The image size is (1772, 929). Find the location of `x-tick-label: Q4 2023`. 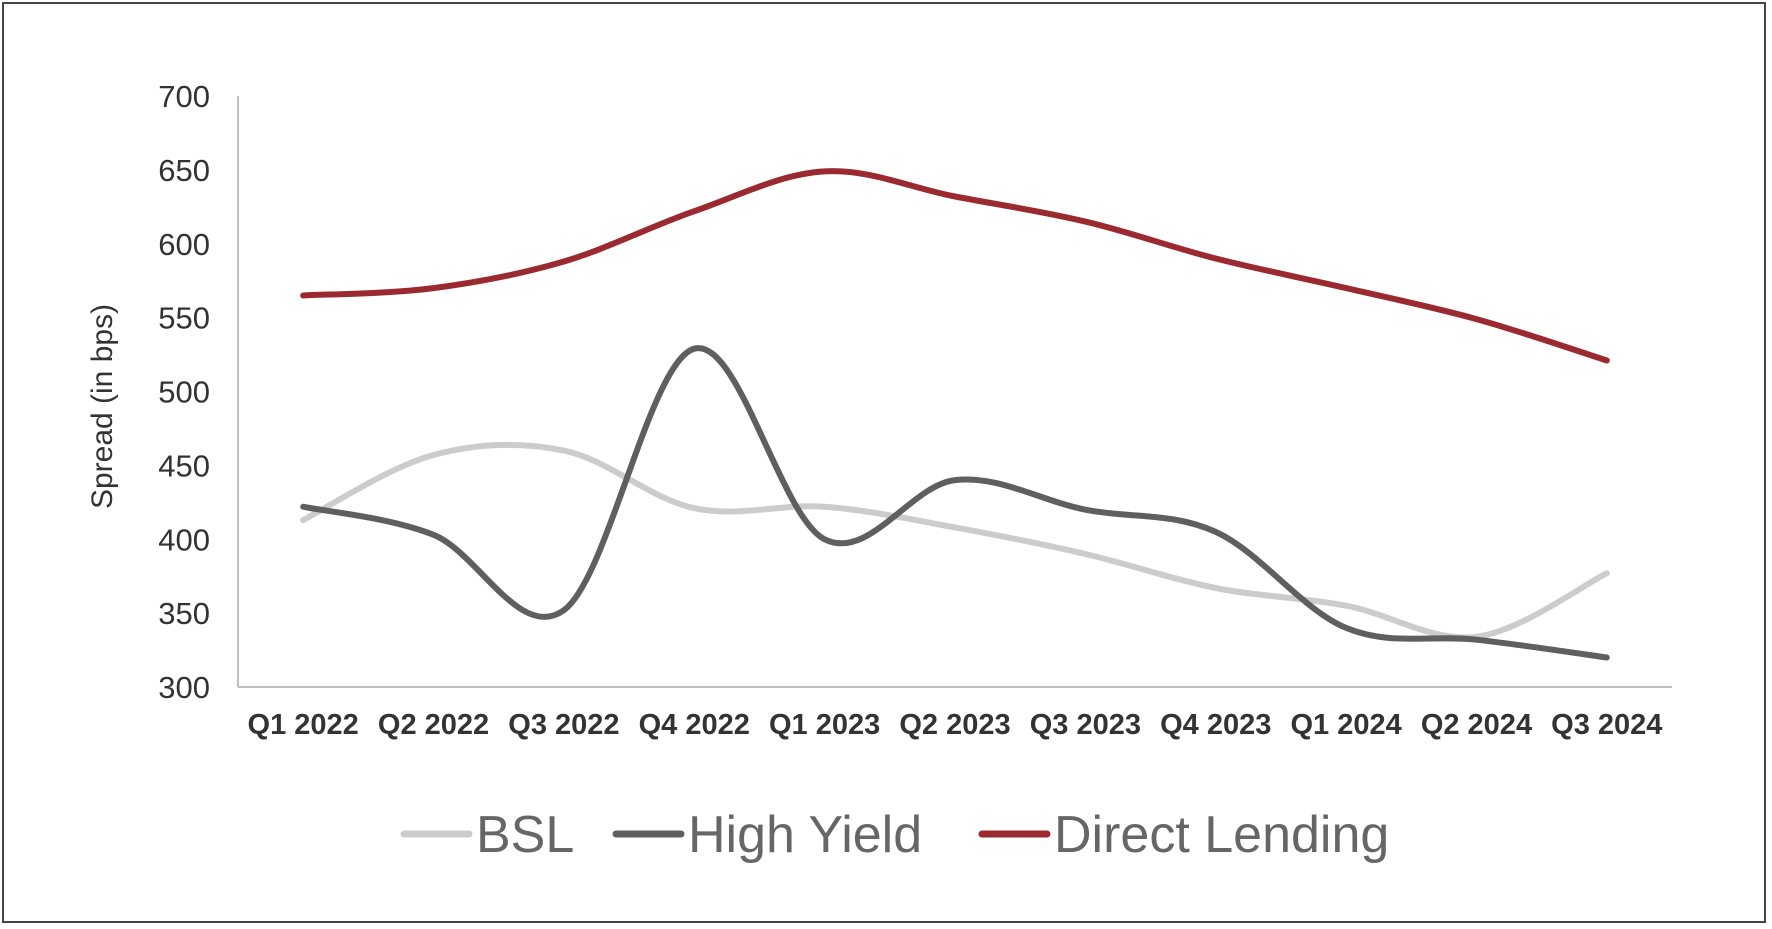

x-tick-label: Q4 2023 is located at coordinates (1215, 725).